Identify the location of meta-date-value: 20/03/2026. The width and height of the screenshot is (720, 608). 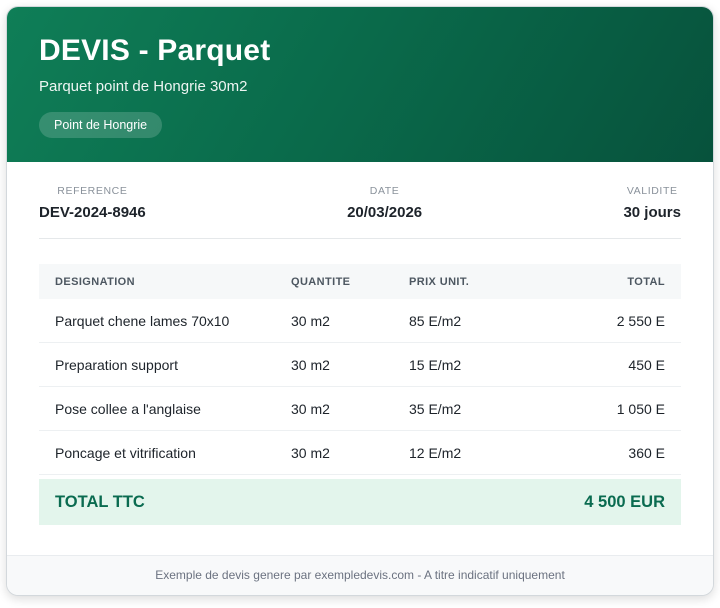
(385, 212).